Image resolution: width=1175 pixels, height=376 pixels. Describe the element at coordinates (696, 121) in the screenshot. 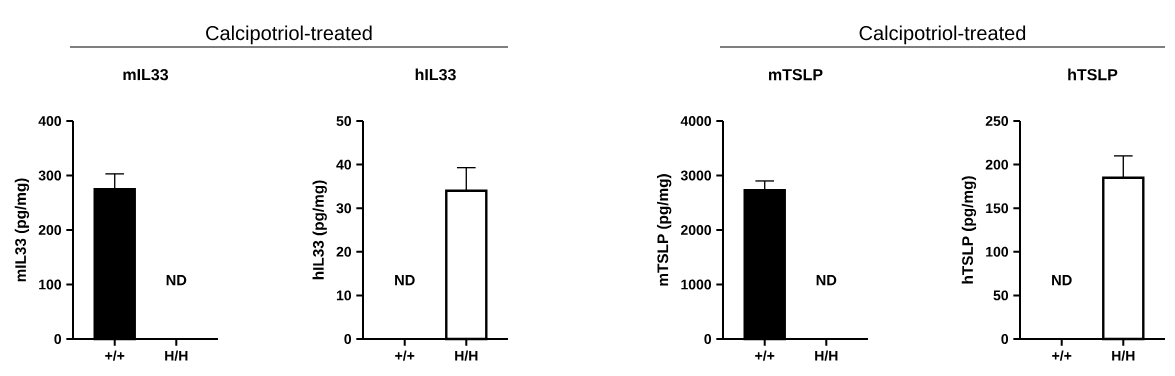

I see `y-tick-label: 4000` at that location.